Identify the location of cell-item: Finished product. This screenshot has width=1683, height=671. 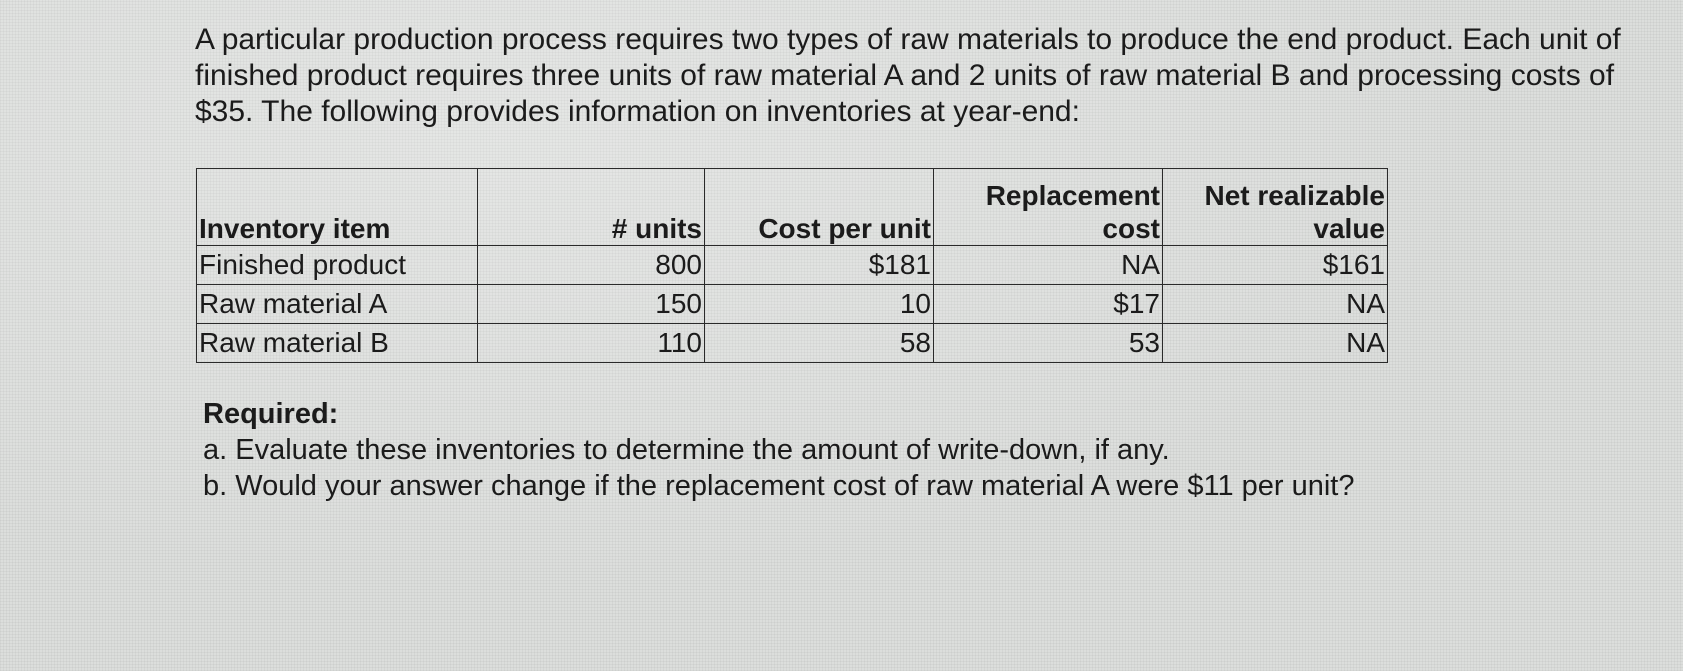
(337, 265).